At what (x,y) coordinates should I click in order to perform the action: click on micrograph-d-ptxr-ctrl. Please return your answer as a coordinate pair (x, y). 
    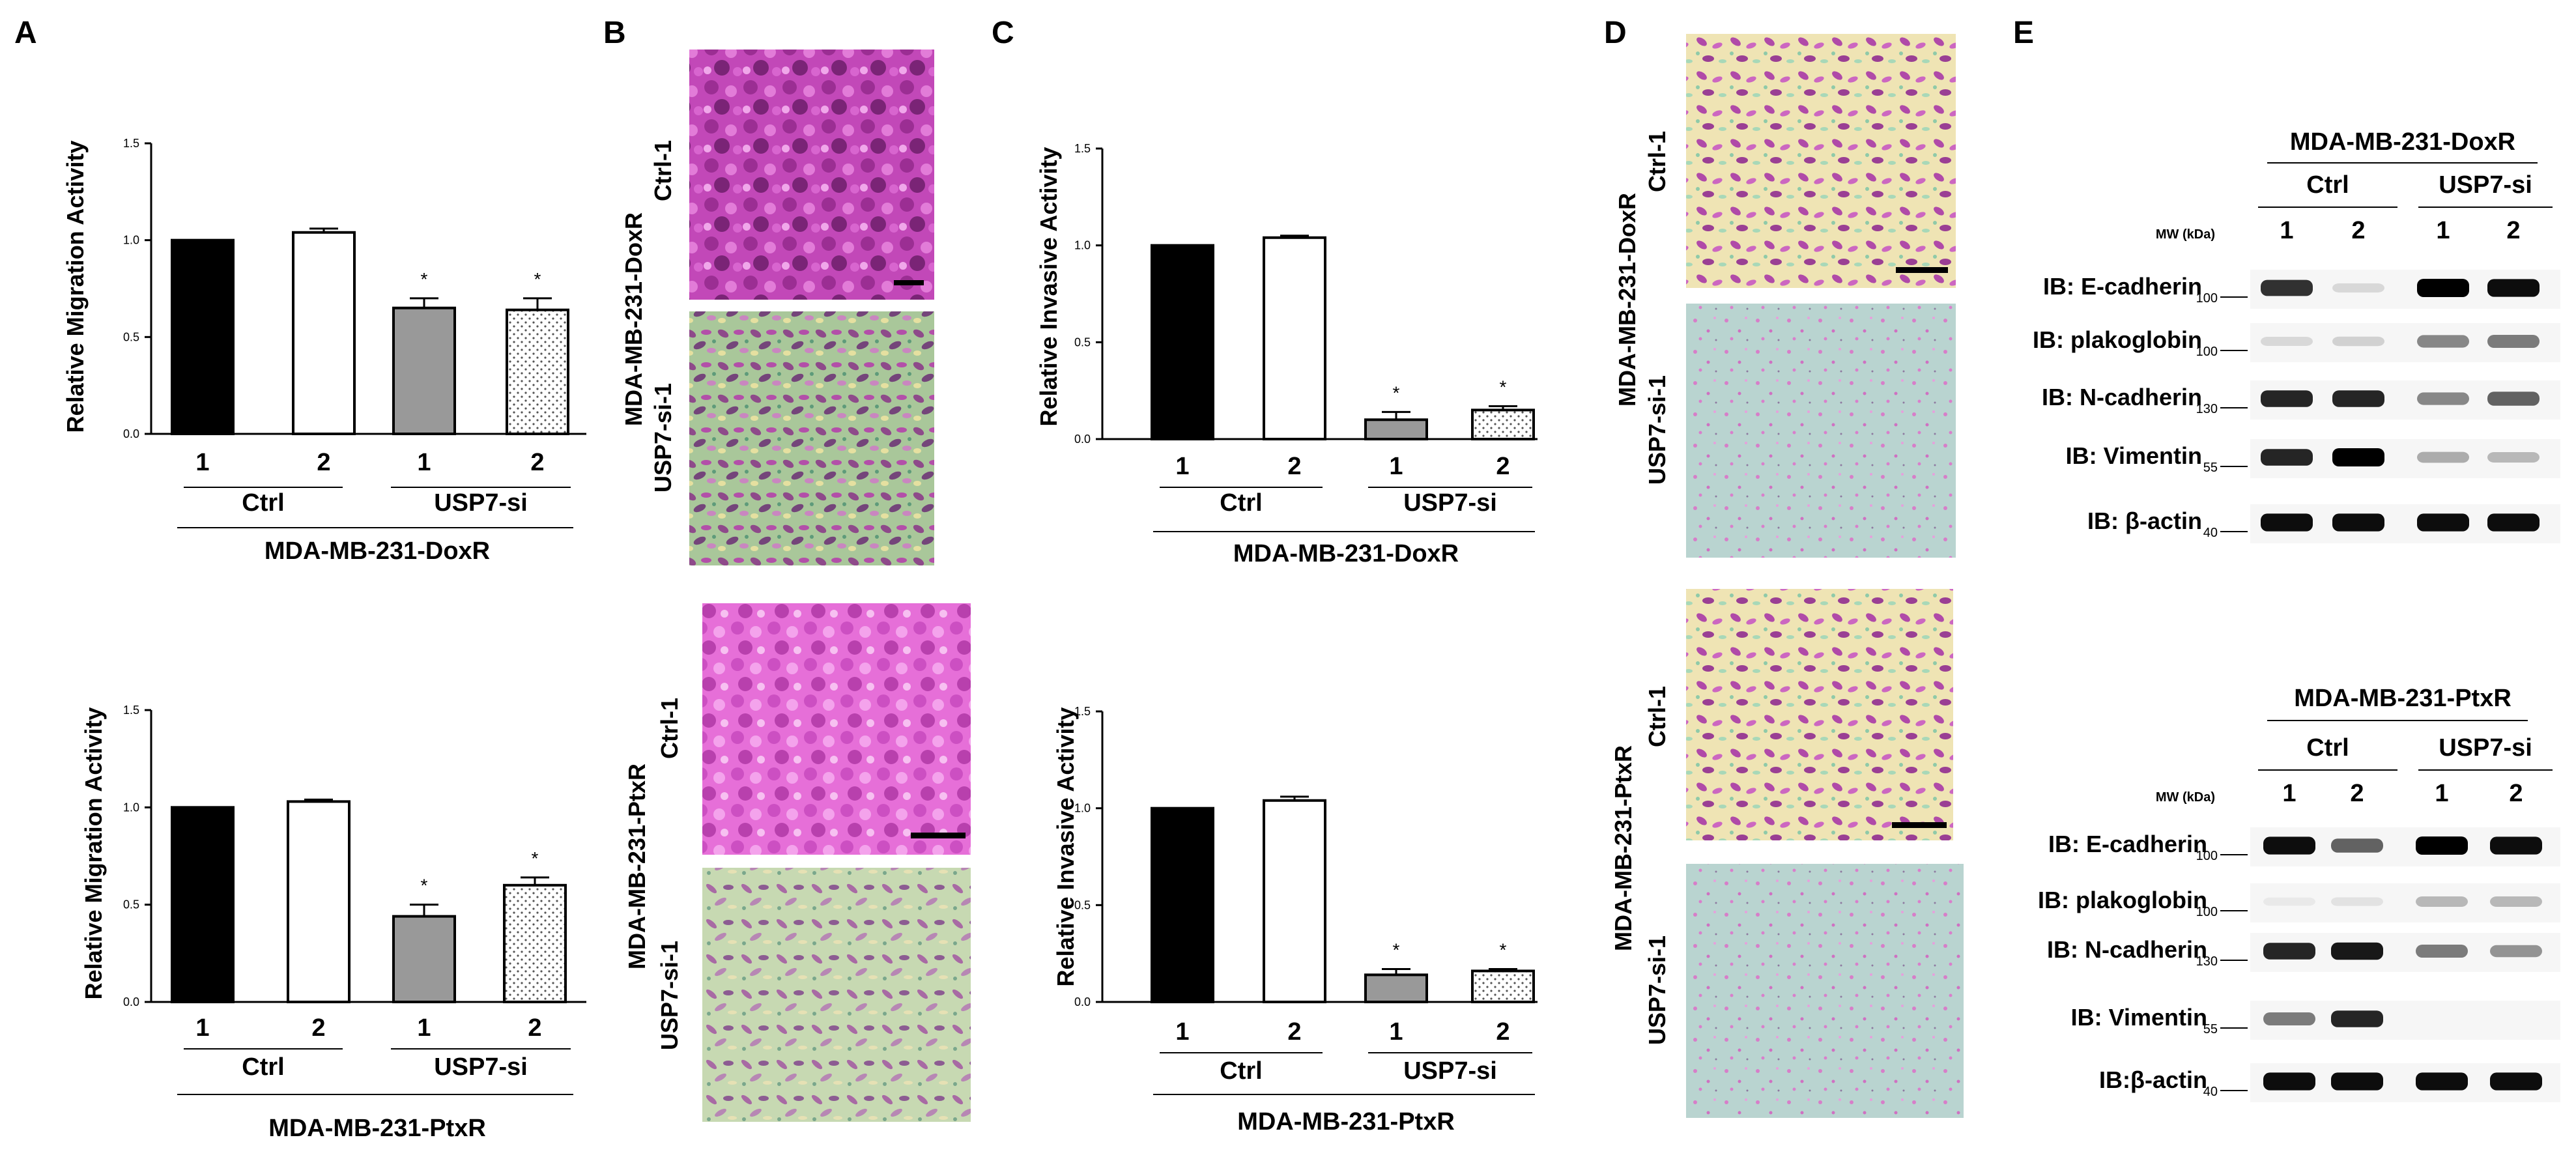
    Looking at the image, I should click on (1819, 715).